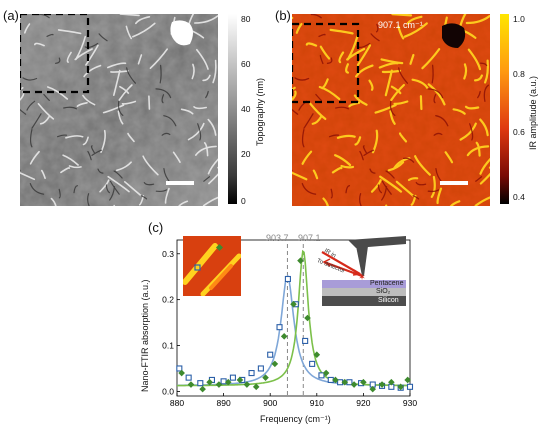 Image resolution: width=550 pixels, height=429 pixels. Describe the element at coordinates (246, 19) in the screenshot. I see `topo-tick: 80` at that location.